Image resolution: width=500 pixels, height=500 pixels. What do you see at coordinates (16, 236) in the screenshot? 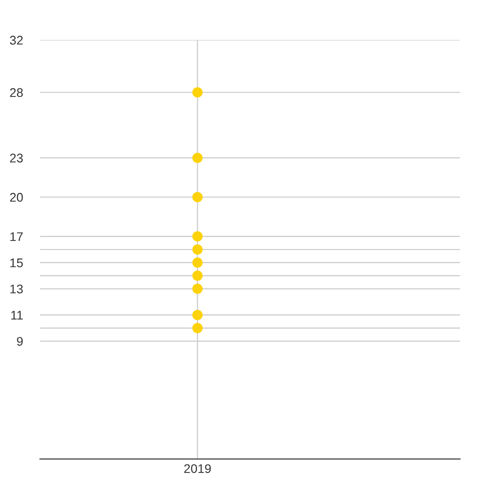
I see `y-tick-label: 17` at bounding box center [16, 236].